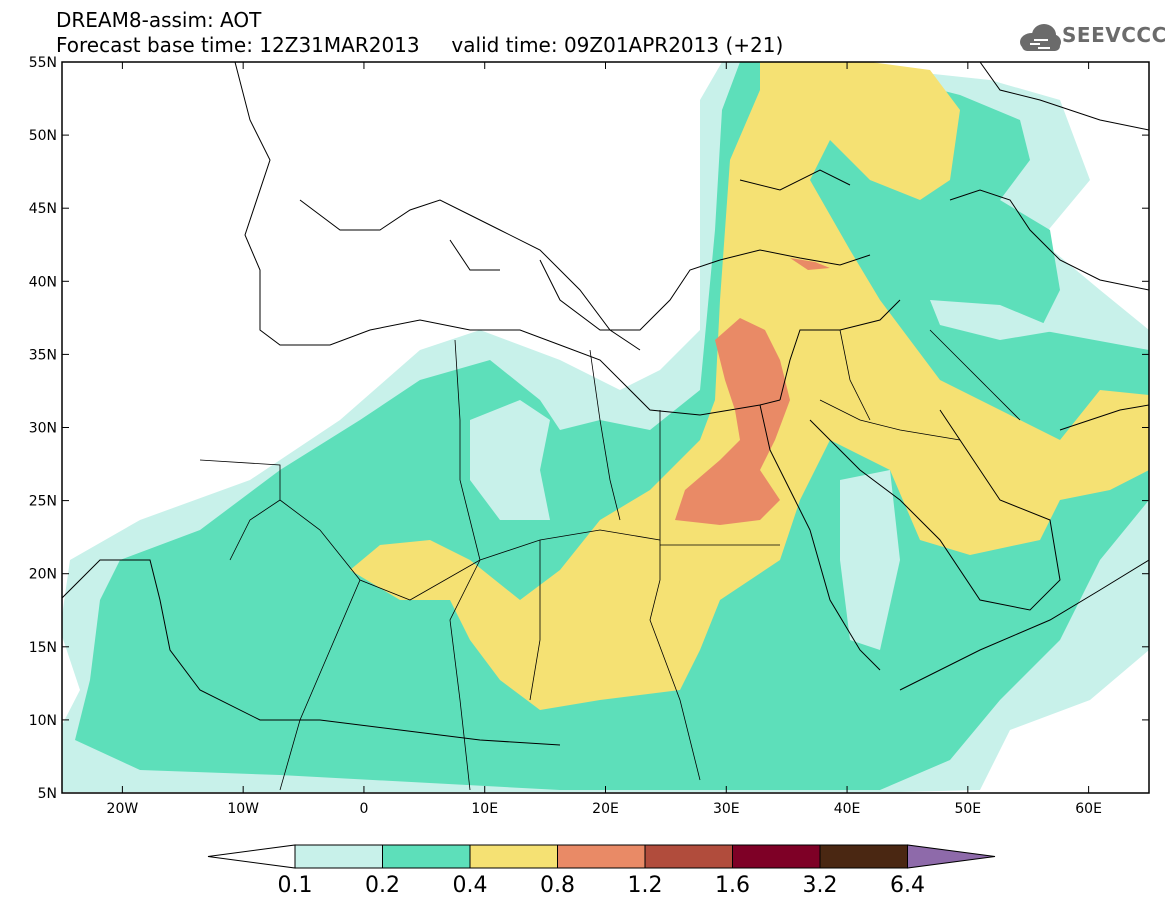 This screenshot has width=1165, height=905. What do you see at coordinates (43, 209) in the screenshot?
I see `lat-label: 45N` at bounding box center [43, 209].